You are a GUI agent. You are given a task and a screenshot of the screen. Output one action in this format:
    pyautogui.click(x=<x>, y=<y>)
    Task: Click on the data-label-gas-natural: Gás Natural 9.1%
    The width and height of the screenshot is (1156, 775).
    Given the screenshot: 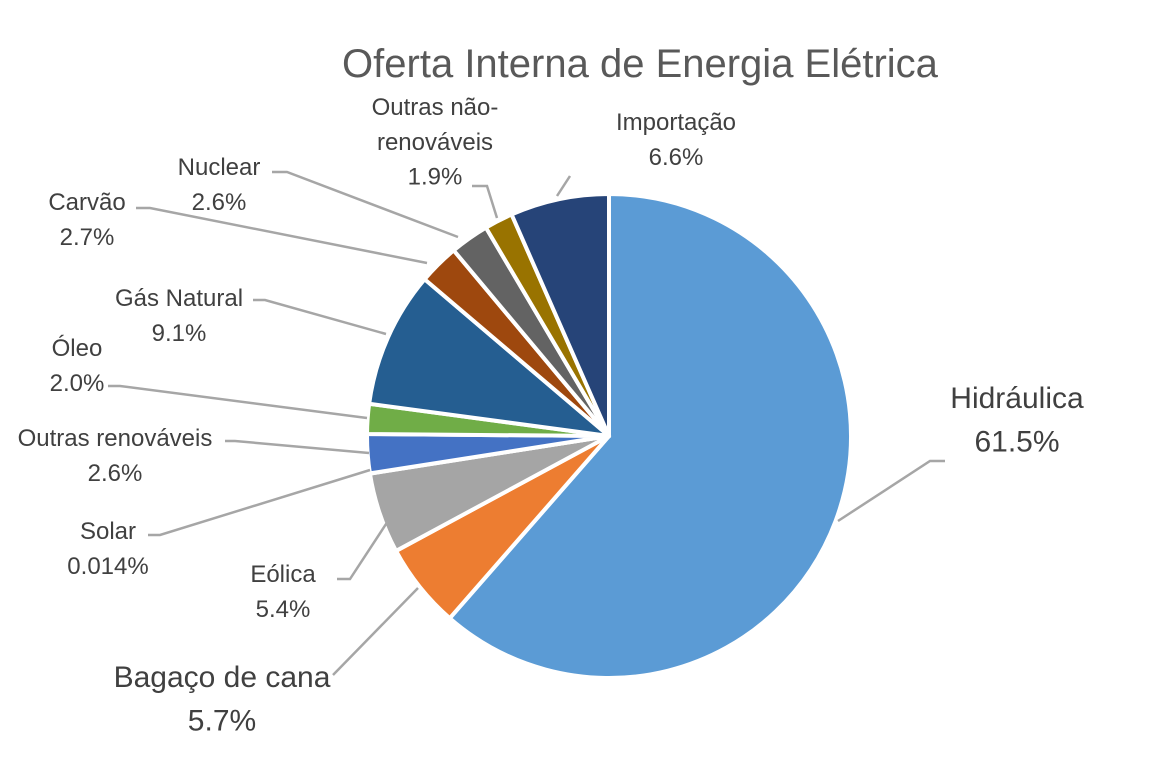 What is the action you would take?
    pyautogui.click(x=179, y=316)
    